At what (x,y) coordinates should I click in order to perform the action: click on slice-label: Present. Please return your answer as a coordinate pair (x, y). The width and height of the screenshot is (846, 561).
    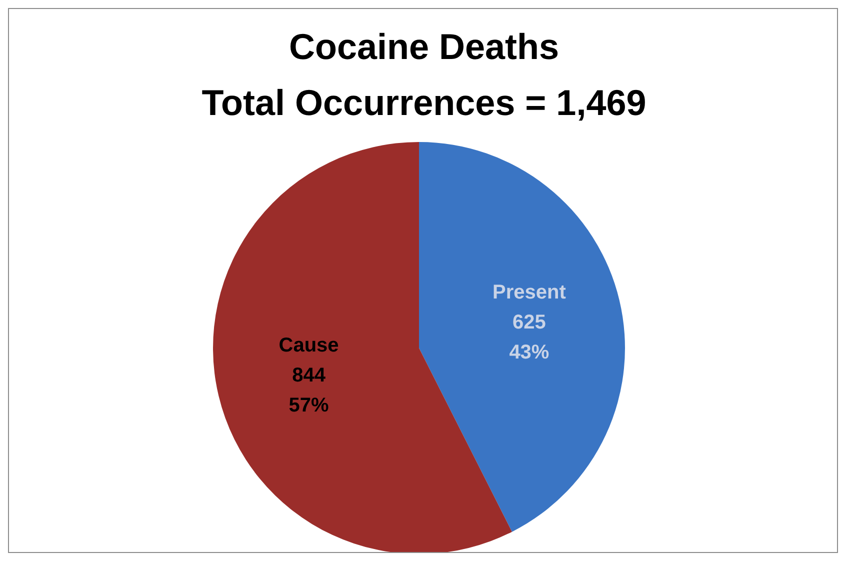
    Looking at the image, I should click on (529, 293).